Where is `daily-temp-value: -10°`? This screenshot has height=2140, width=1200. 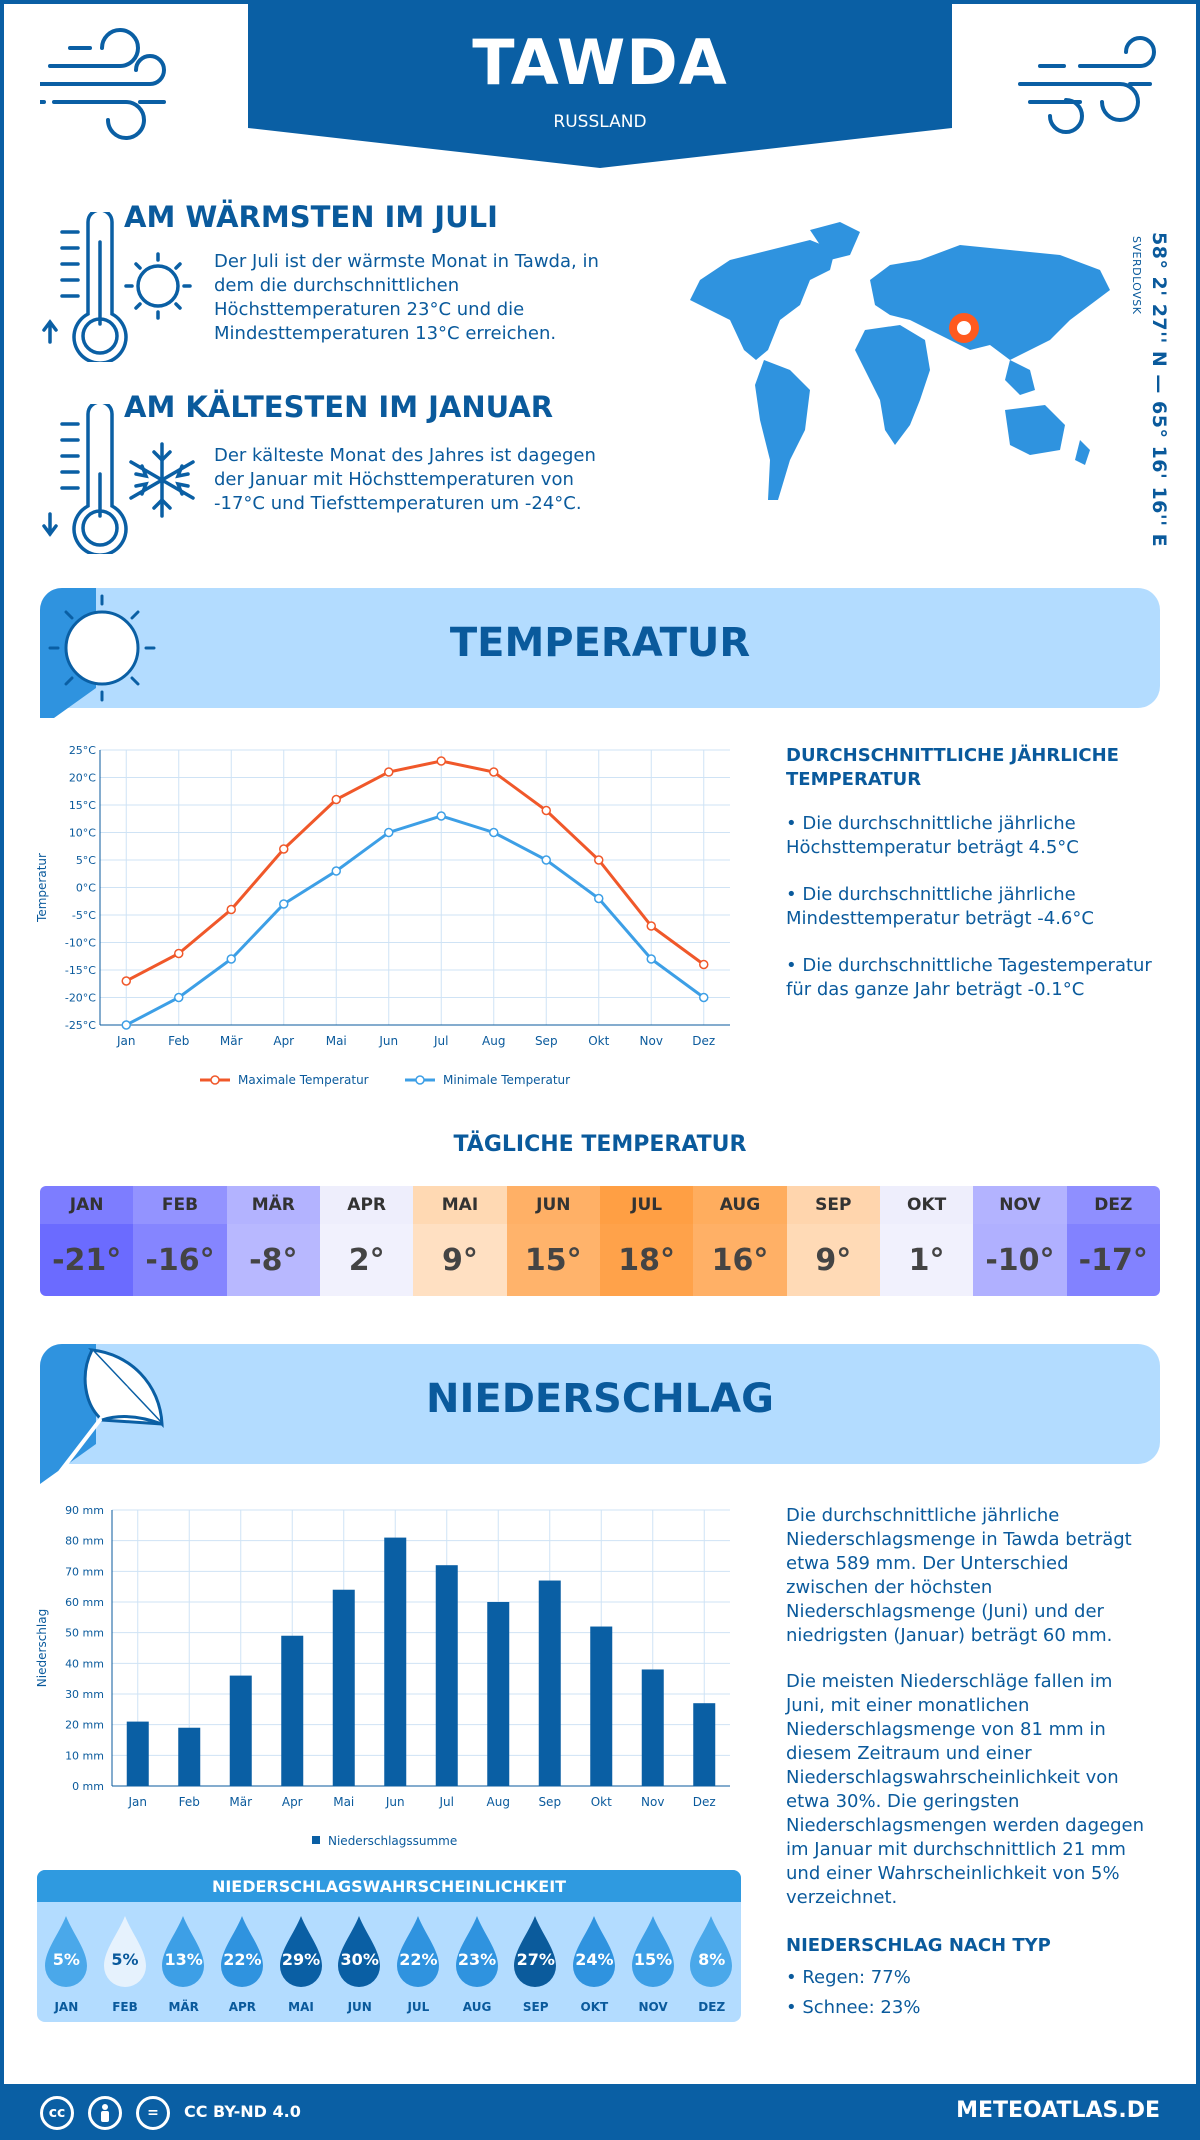
daily-temp-value: -10° is located at coordinates (1020, 1260).